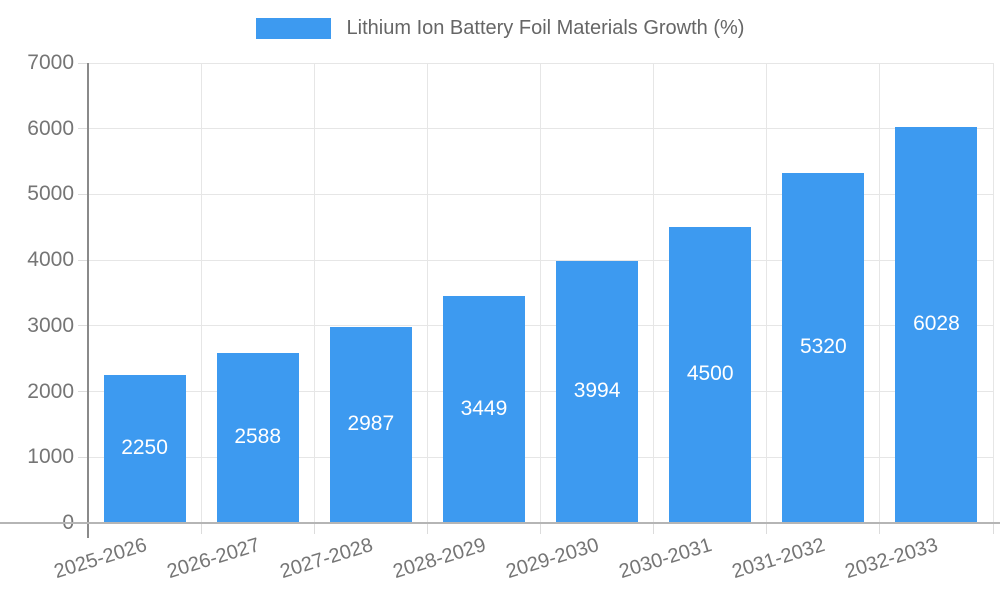 This screenshot has height=600, width=1000. Describe the element at coordinates (50, 260) in the screenshot. I see `y-tick-label: 4000` at that location.